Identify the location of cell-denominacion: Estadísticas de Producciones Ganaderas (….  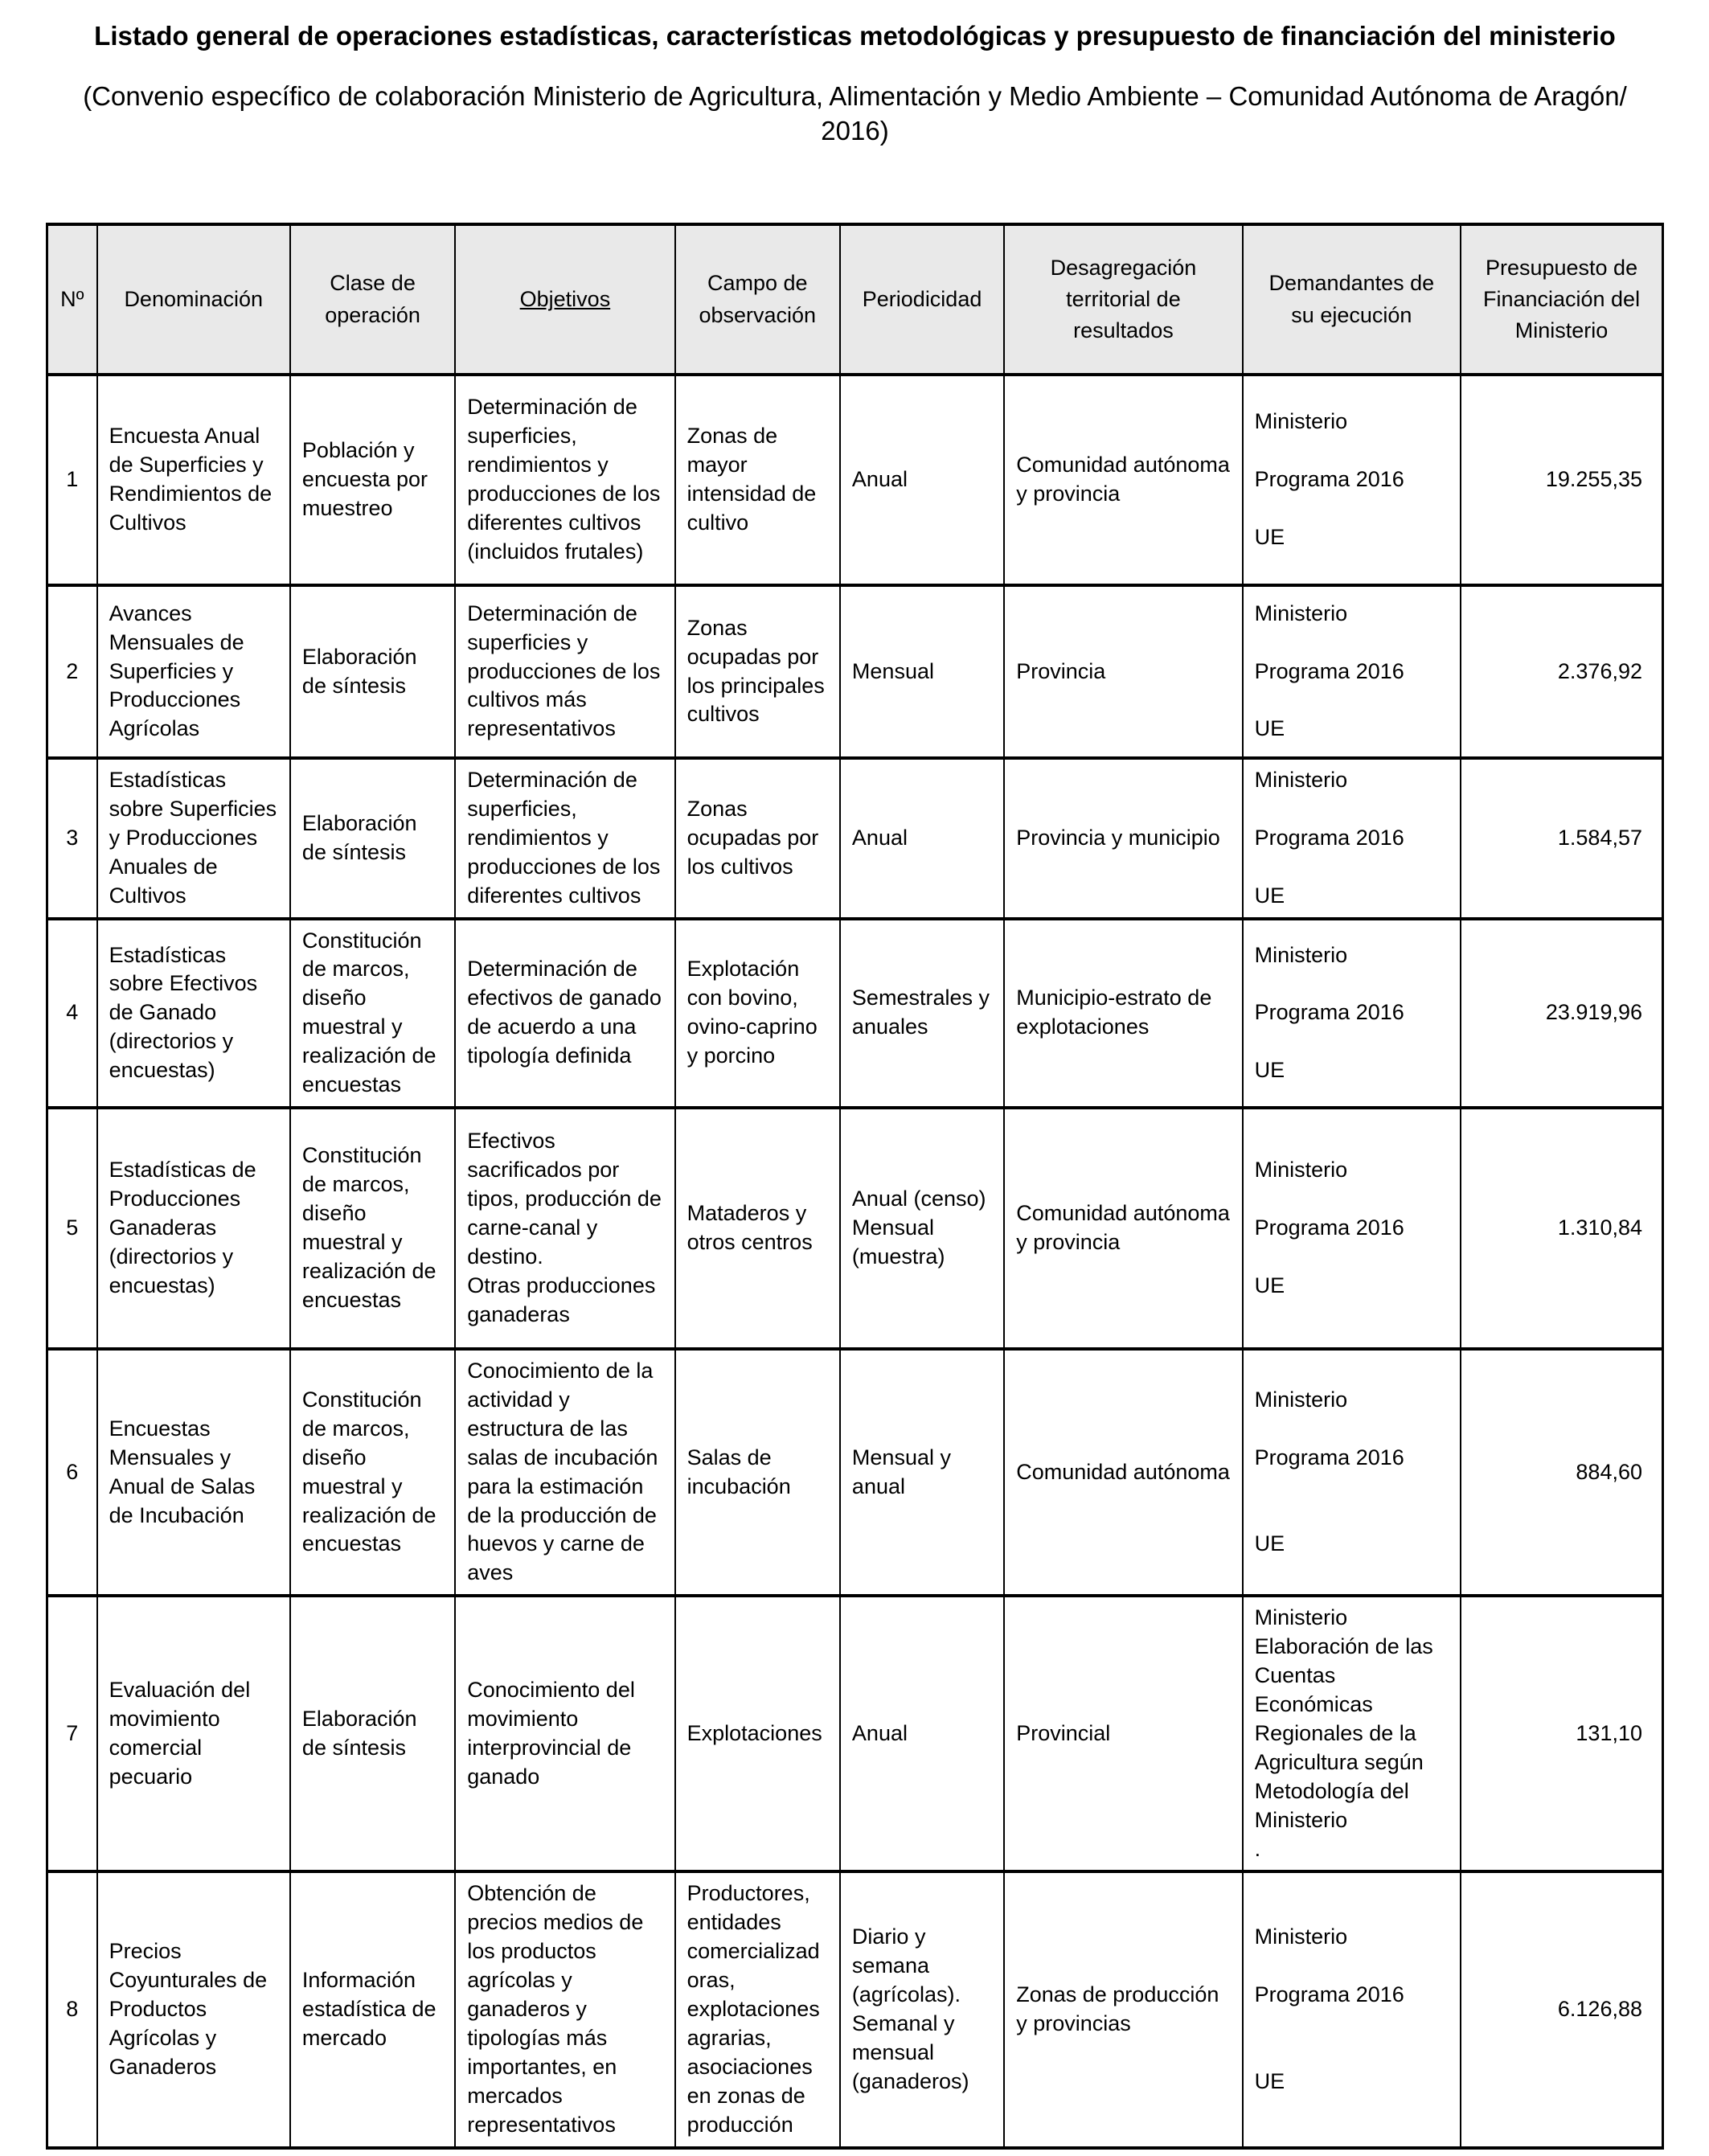
(193, 1228).